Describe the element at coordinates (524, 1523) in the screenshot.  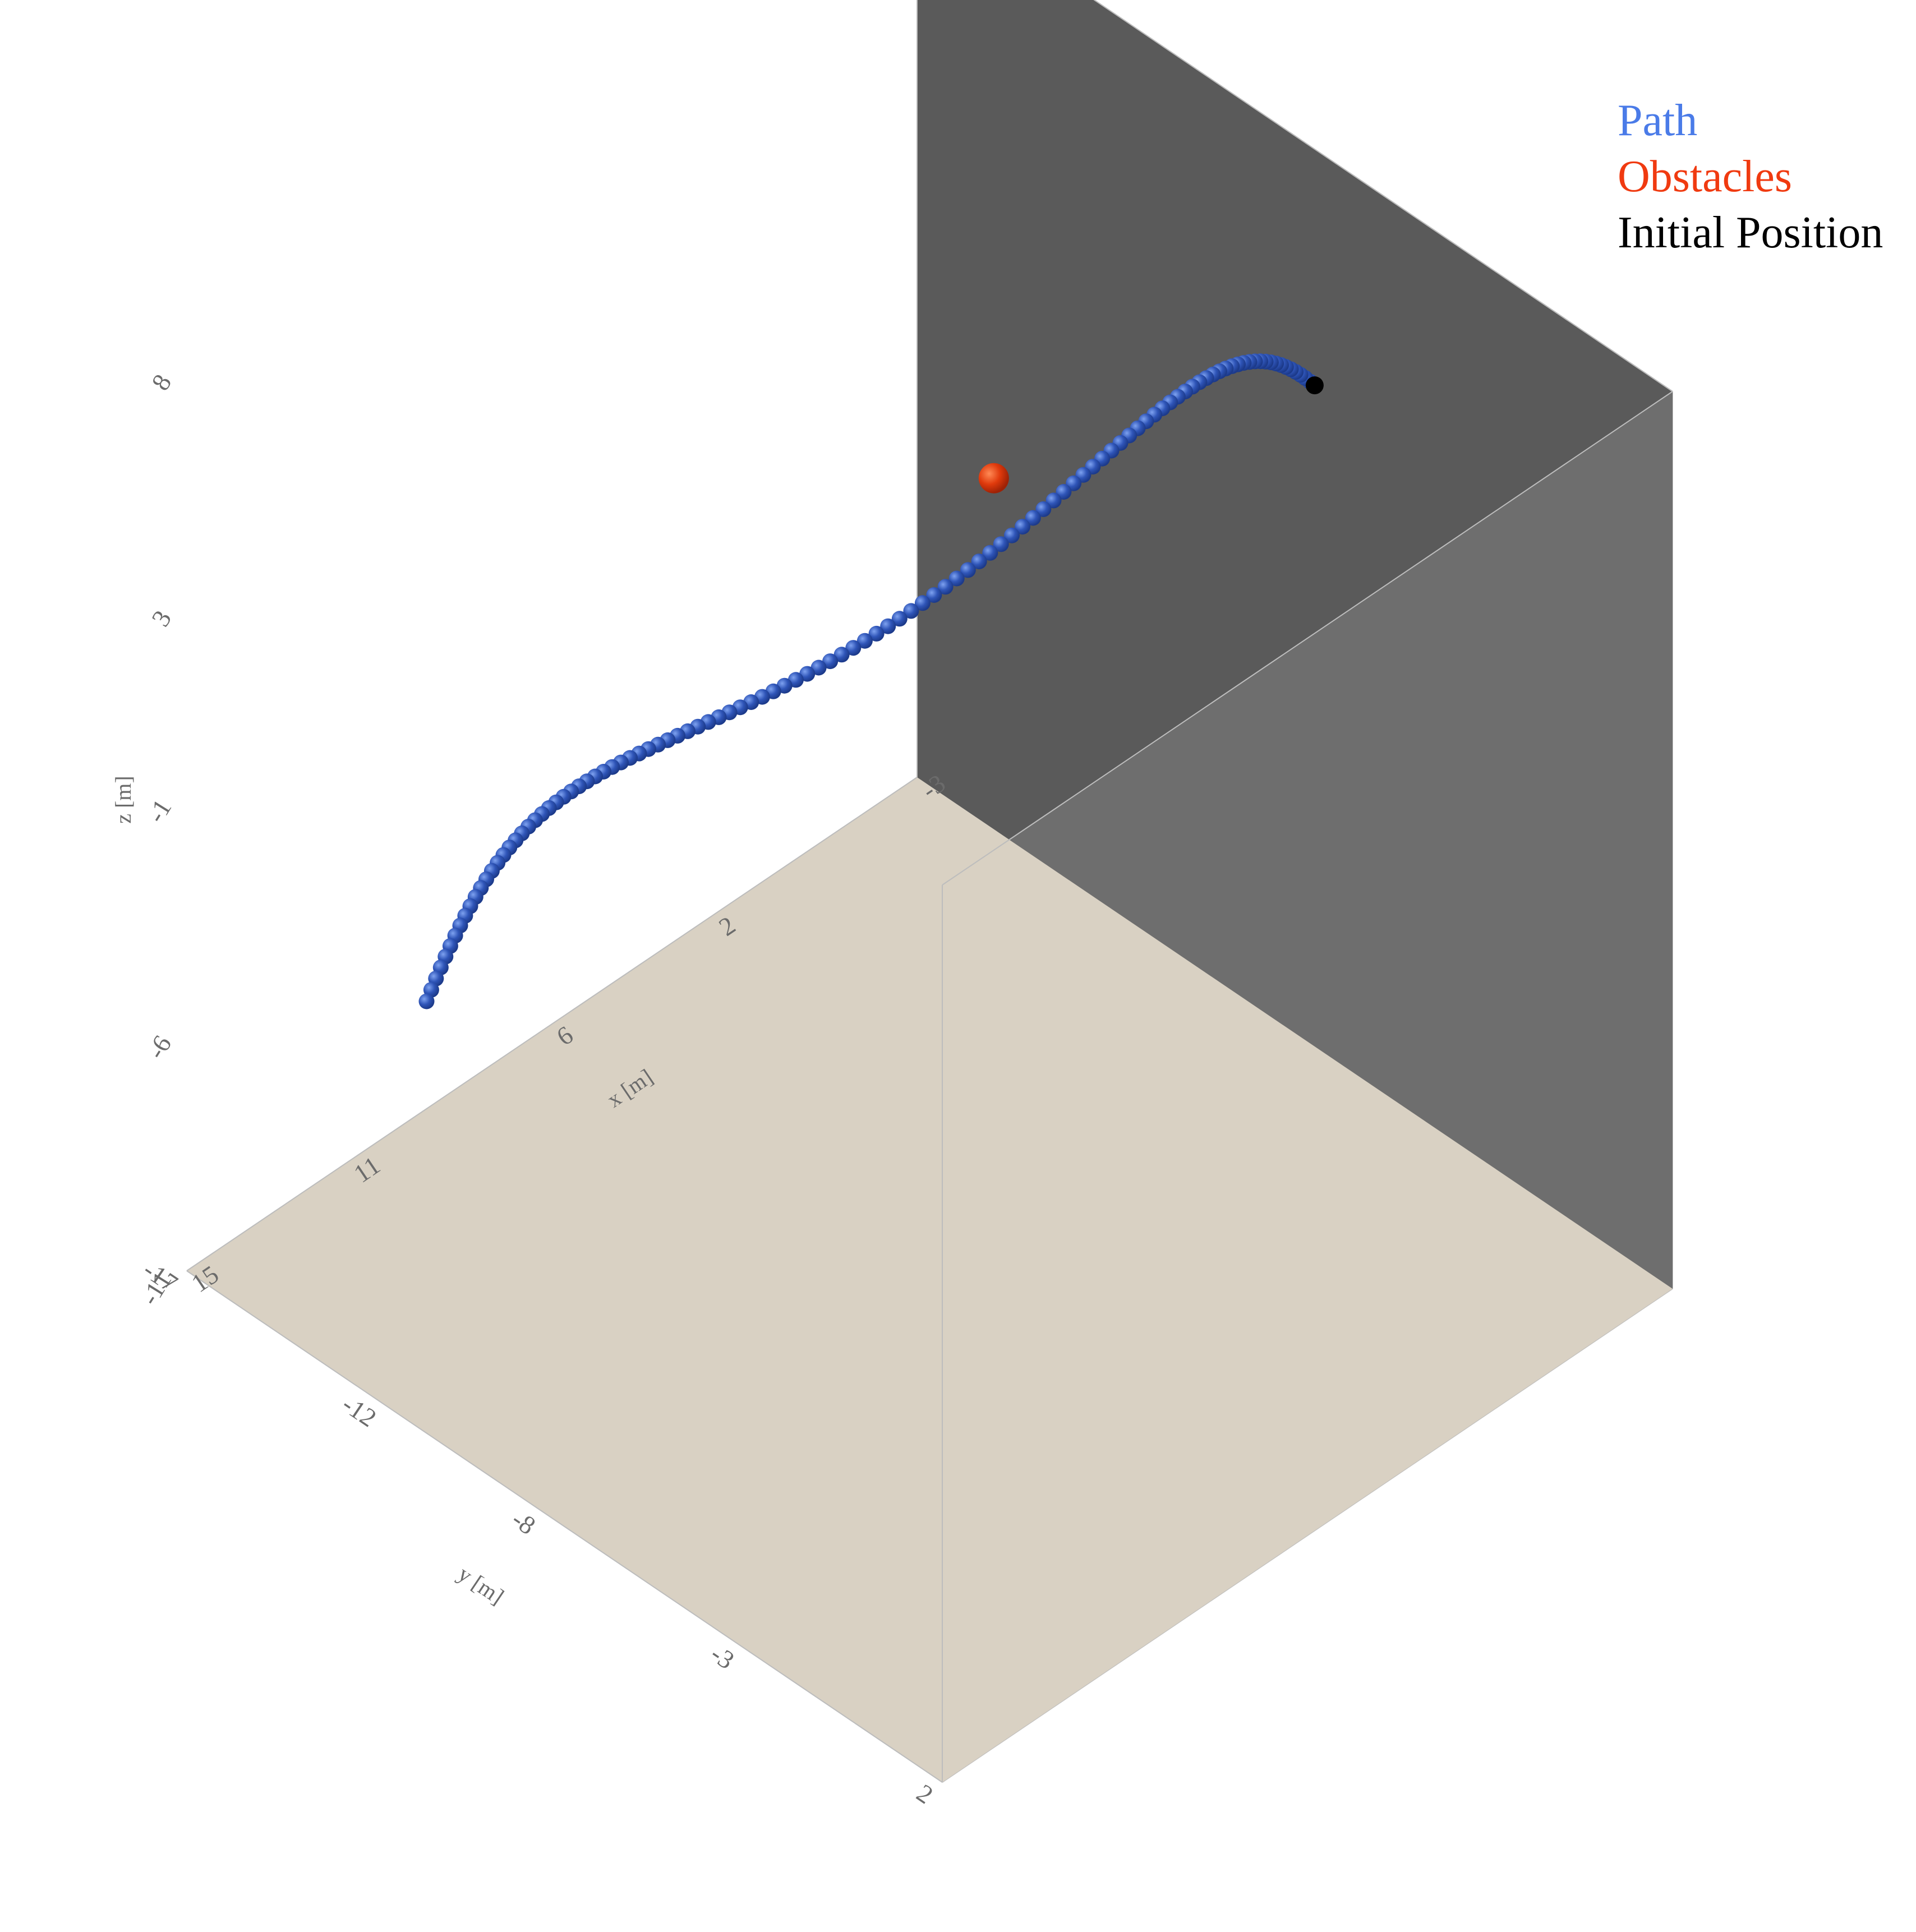
I see `y-tick-label: -8` at that location.